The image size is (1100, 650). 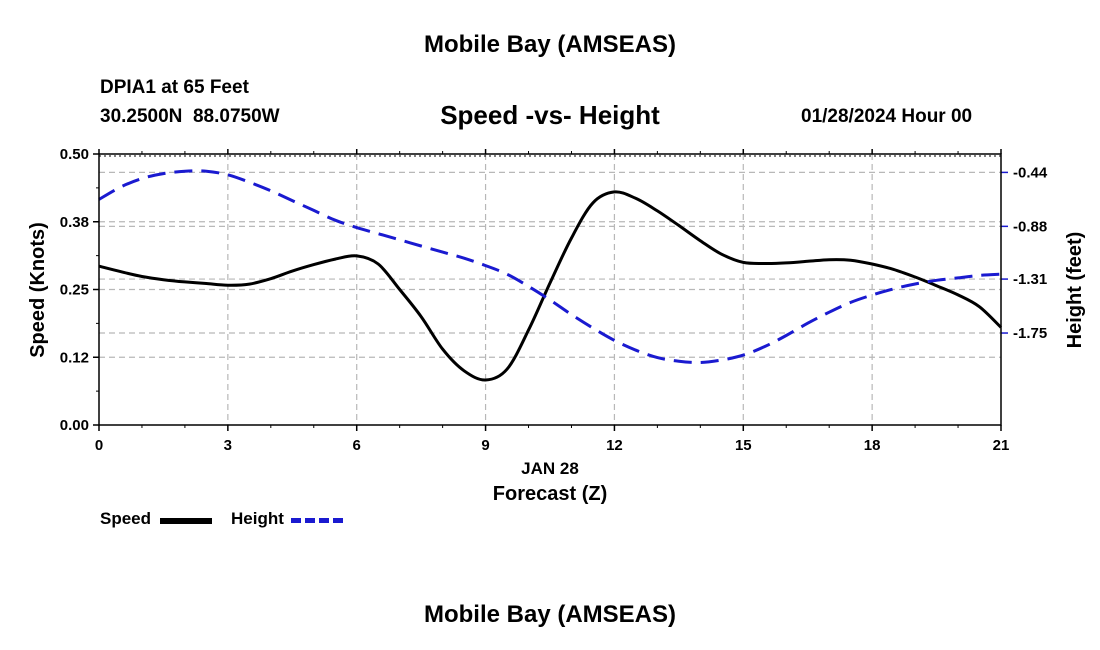 What do you see at coordinates (872, 445) in the screenshot?
I see `x-tick-label: 18` at bounding box center [872, 445].